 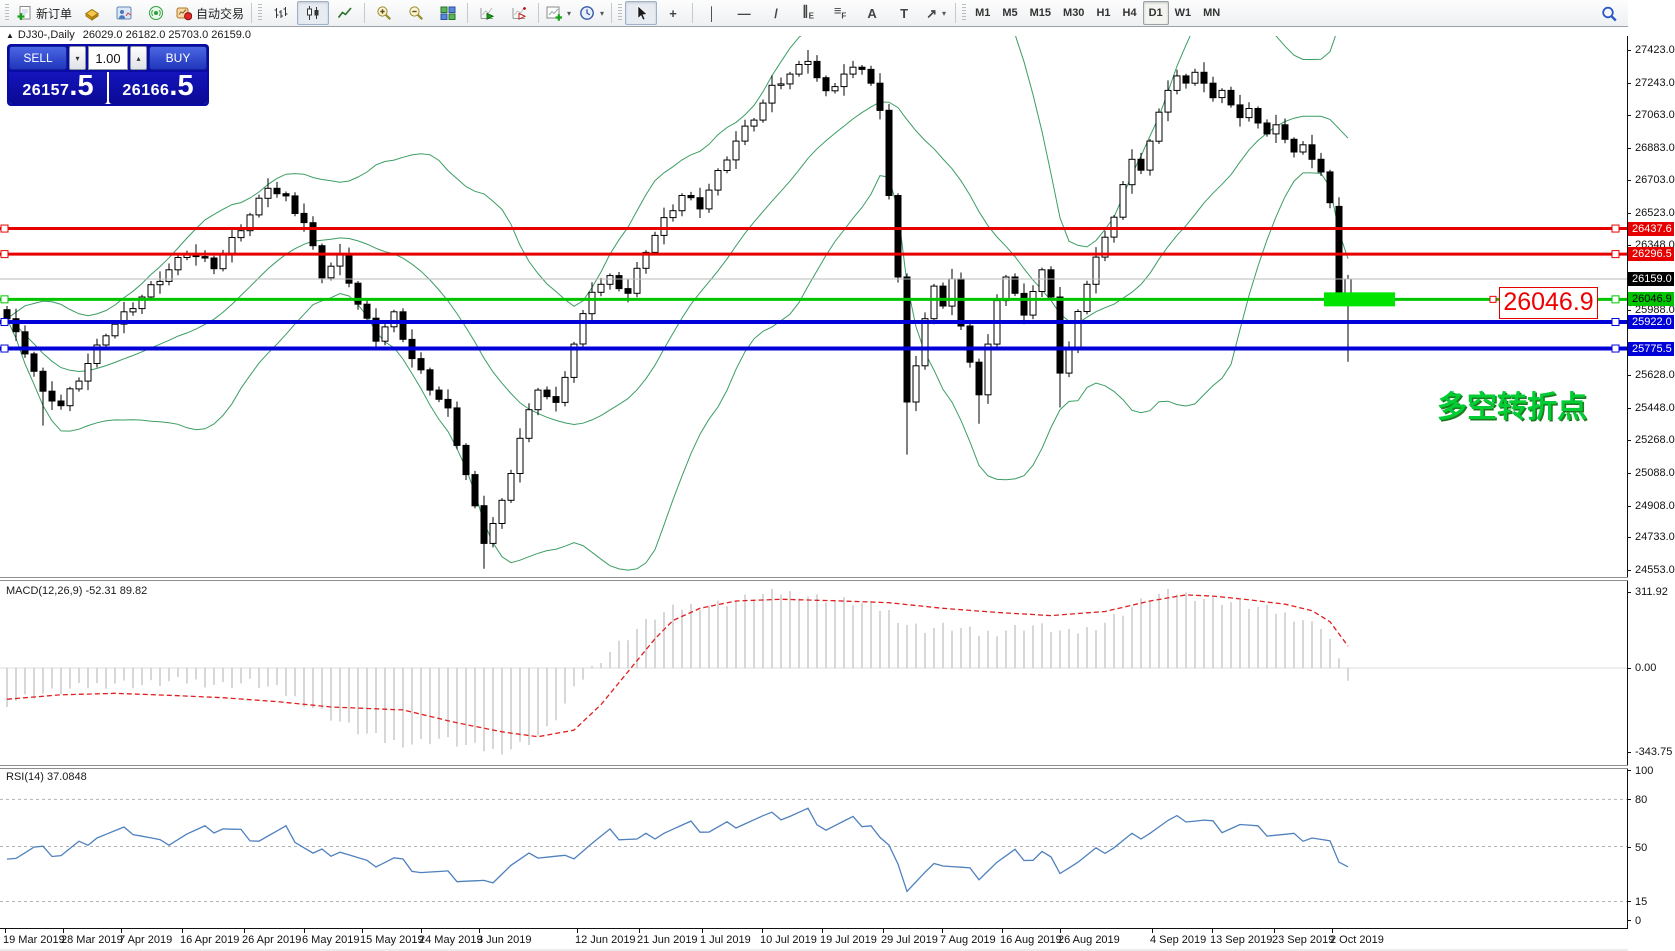 I want to click on timeframe-mn: MN, so click(x=1212, y=13).